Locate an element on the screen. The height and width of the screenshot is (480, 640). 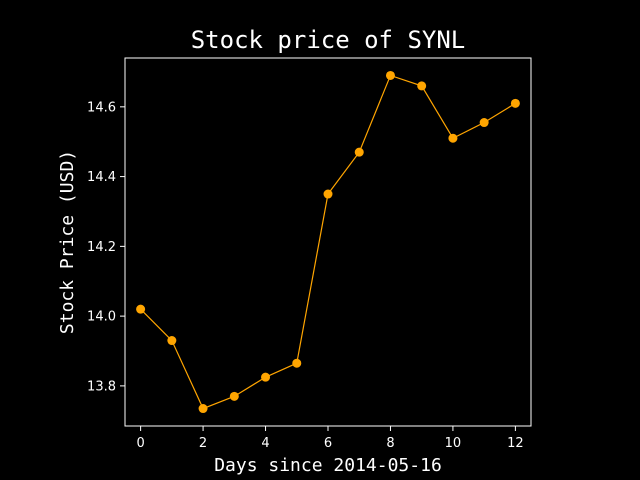
y-tick-label: 14.0 is located at coordinates (101, 317).